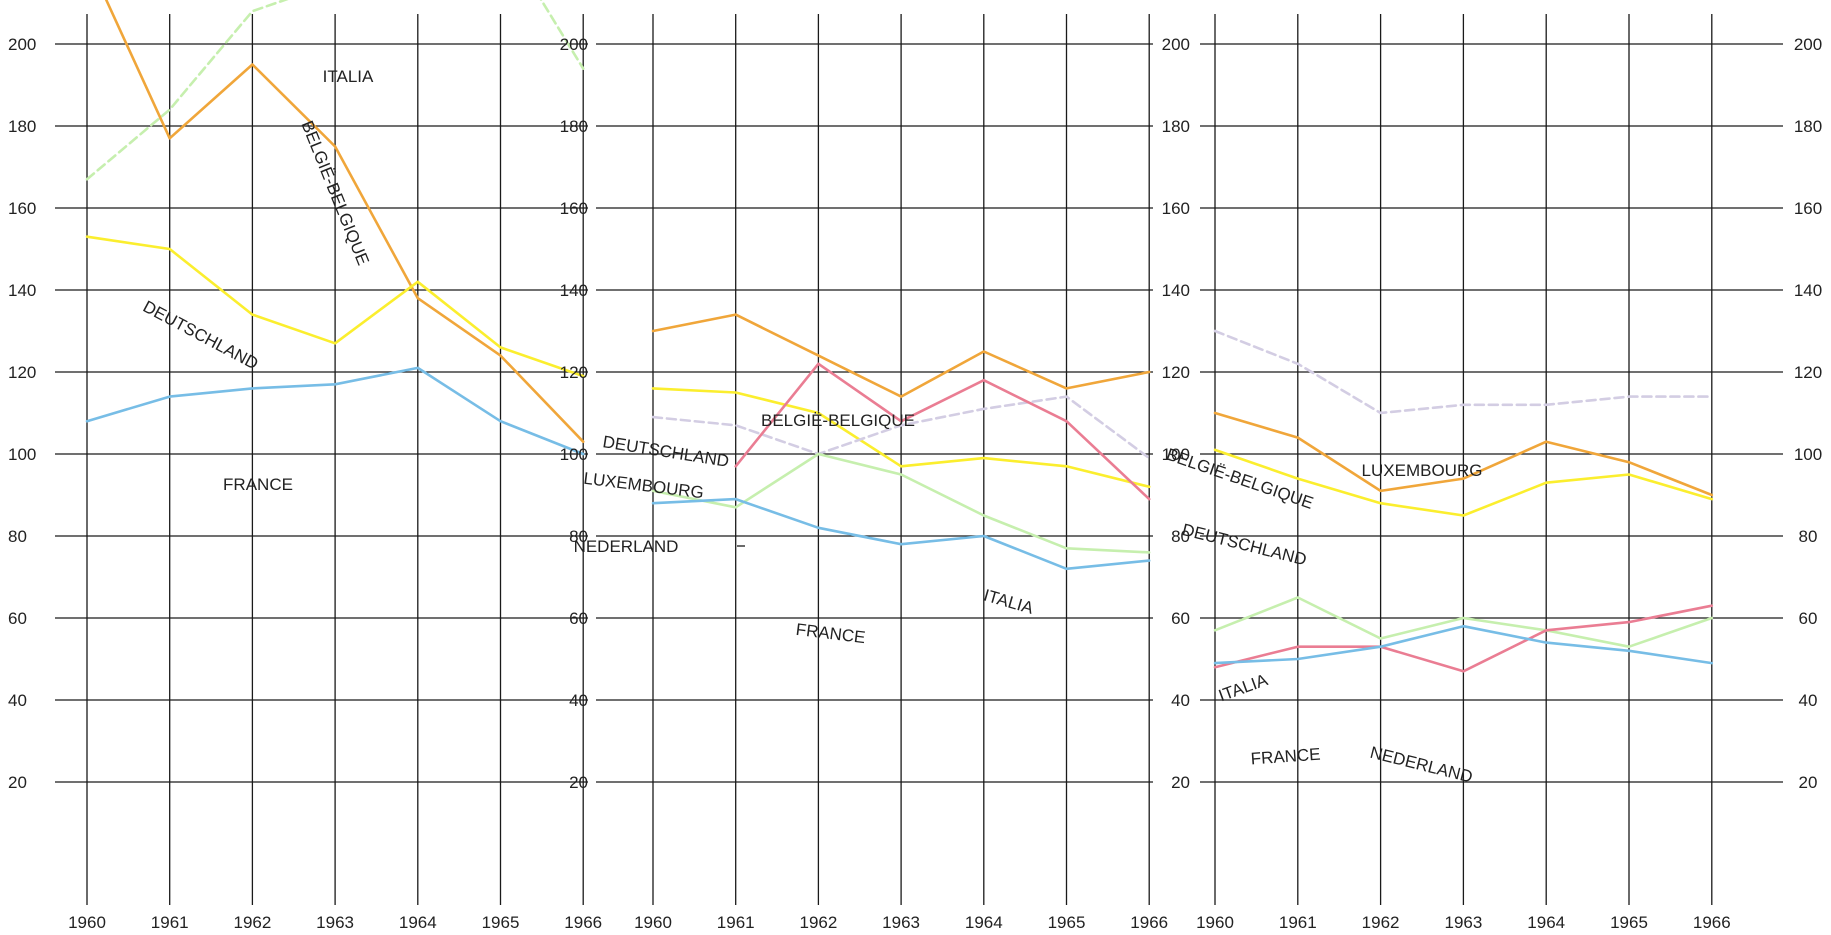 This screenshot has width=1831, height=935. I want to click on y-tick-label-right: 100, so click(1808, 454).